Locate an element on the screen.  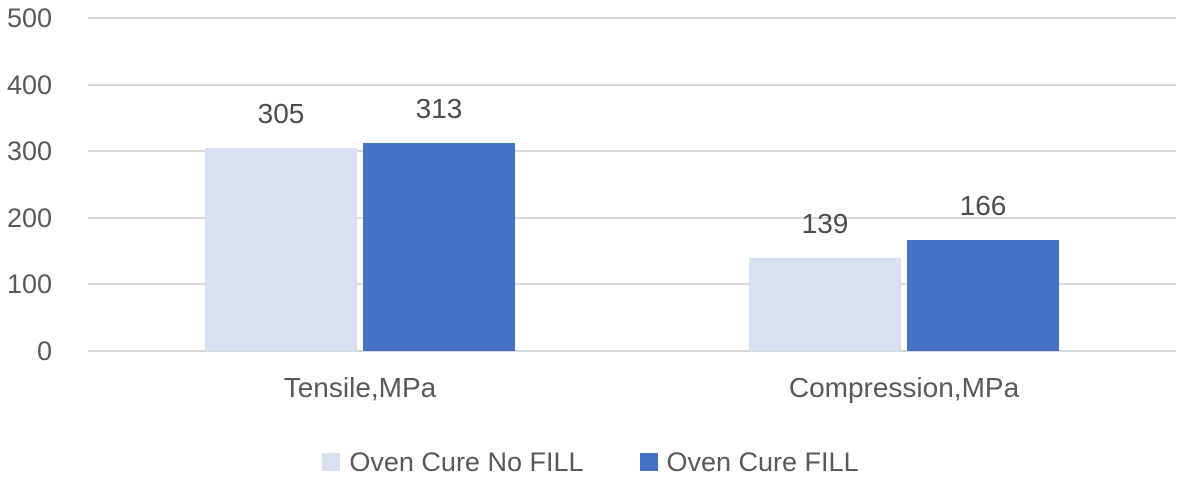
y-axis-tick-label: 100 is located at coordinates (29, 284).